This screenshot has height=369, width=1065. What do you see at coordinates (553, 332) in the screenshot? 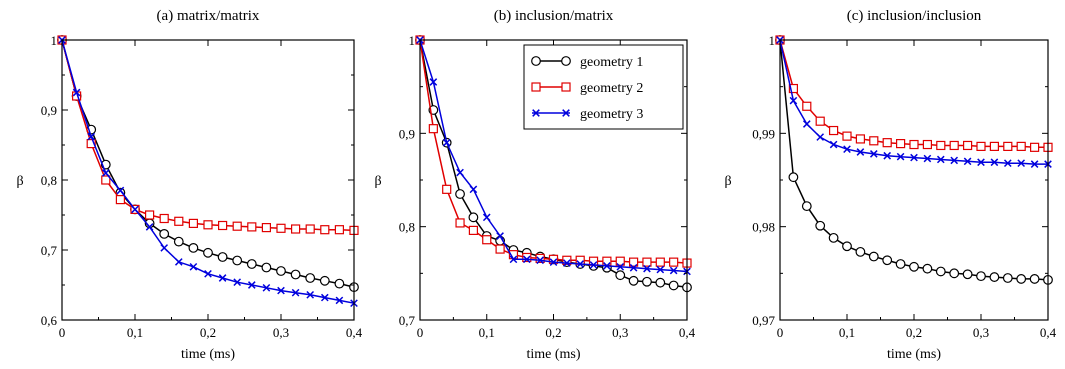
I see `x-tick-label: 0,2` at bounding box center [553, 332].